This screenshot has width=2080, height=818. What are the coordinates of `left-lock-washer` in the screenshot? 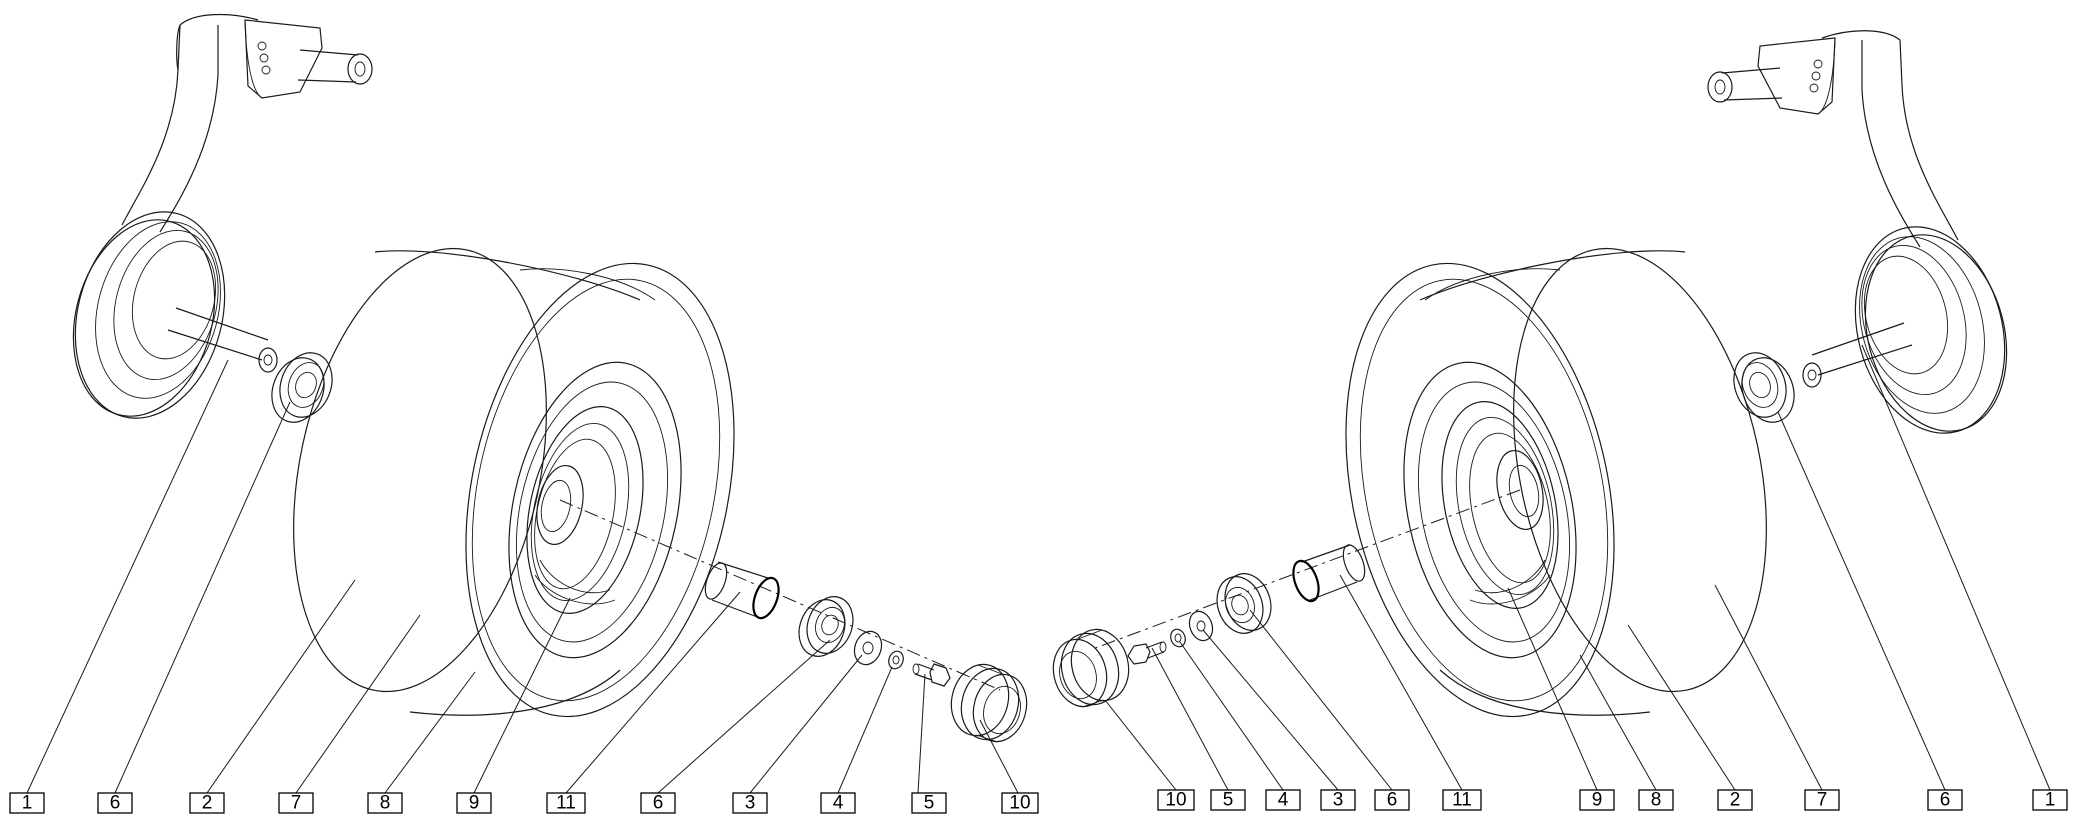 It's located at (896, 660).